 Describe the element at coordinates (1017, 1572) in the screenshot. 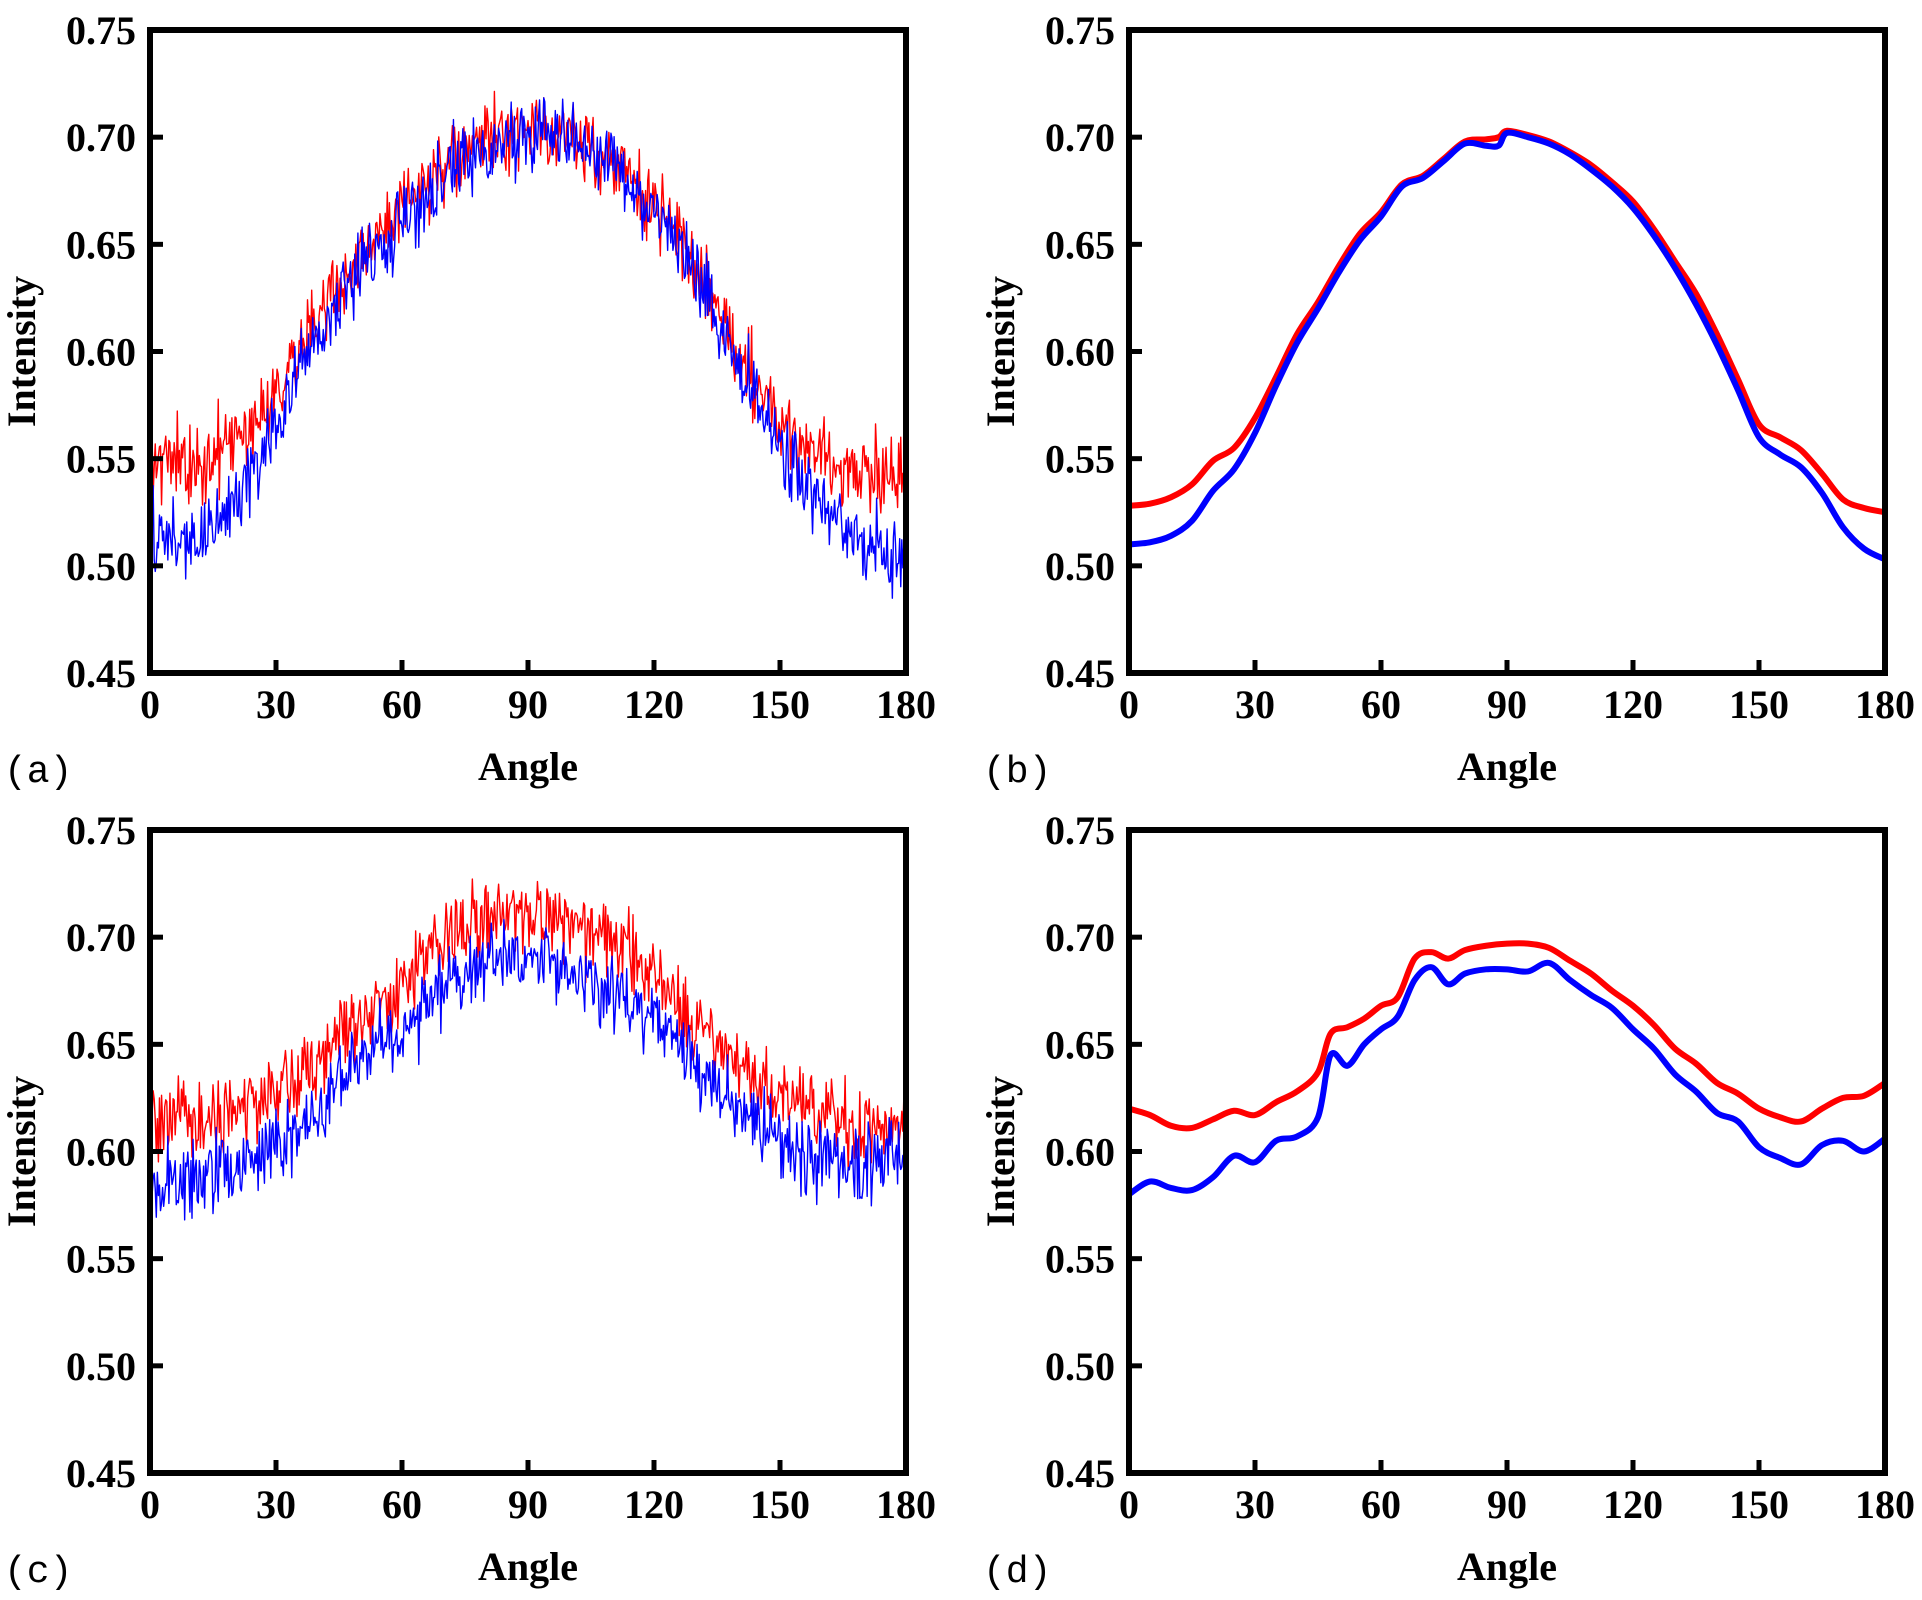

I see `panel-label: (d)` at that location.